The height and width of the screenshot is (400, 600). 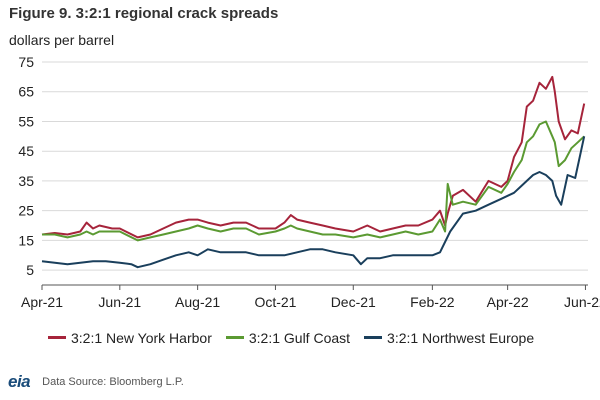 What do you see at coordinates (26, 121) in the screenshot?
I see `y-tick-label: 55` at bounding box center [26, 121].